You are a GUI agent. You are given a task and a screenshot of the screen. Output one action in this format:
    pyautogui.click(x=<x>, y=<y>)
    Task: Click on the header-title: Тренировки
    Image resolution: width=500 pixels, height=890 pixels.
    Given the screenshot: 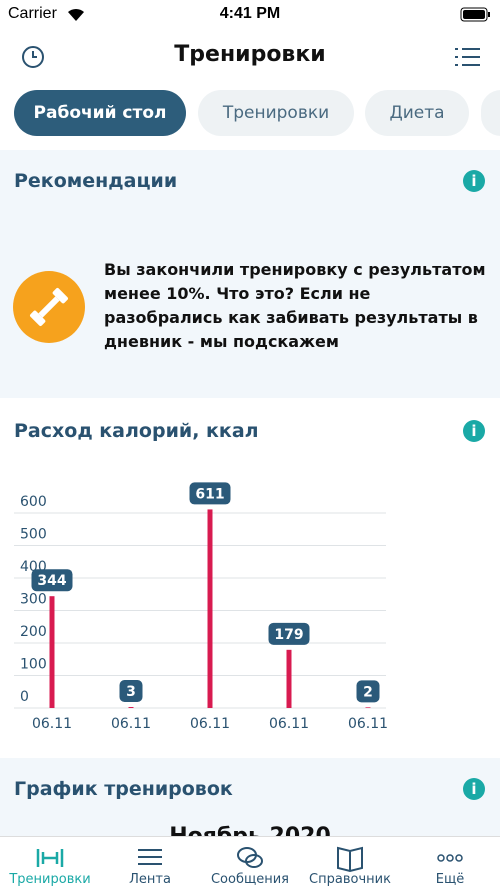 What is the action you would take?
    pyautogui.click(x=250, y=54)
    